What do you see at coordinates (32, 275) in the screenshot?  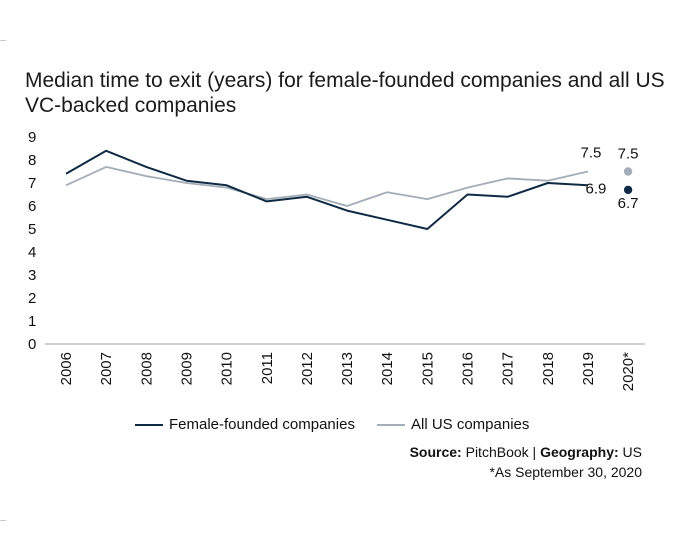 I see `y-tick-label: 3` at bounding box center [32, 275].